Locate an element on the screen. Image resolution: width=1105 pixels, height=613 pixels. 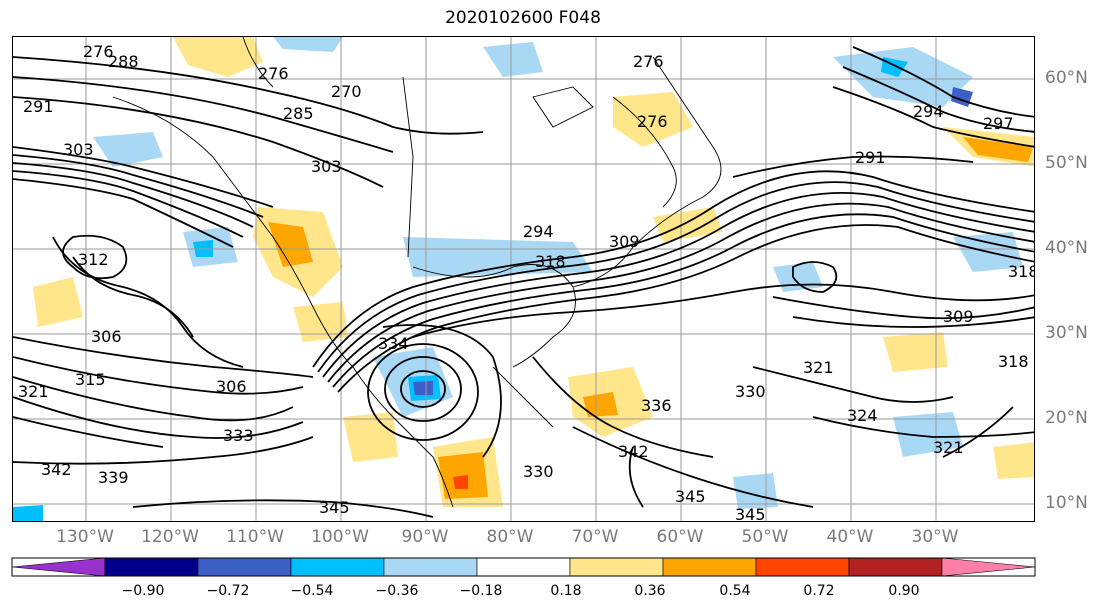
longitude-label: 60°W is located at coordinates (680, 537).